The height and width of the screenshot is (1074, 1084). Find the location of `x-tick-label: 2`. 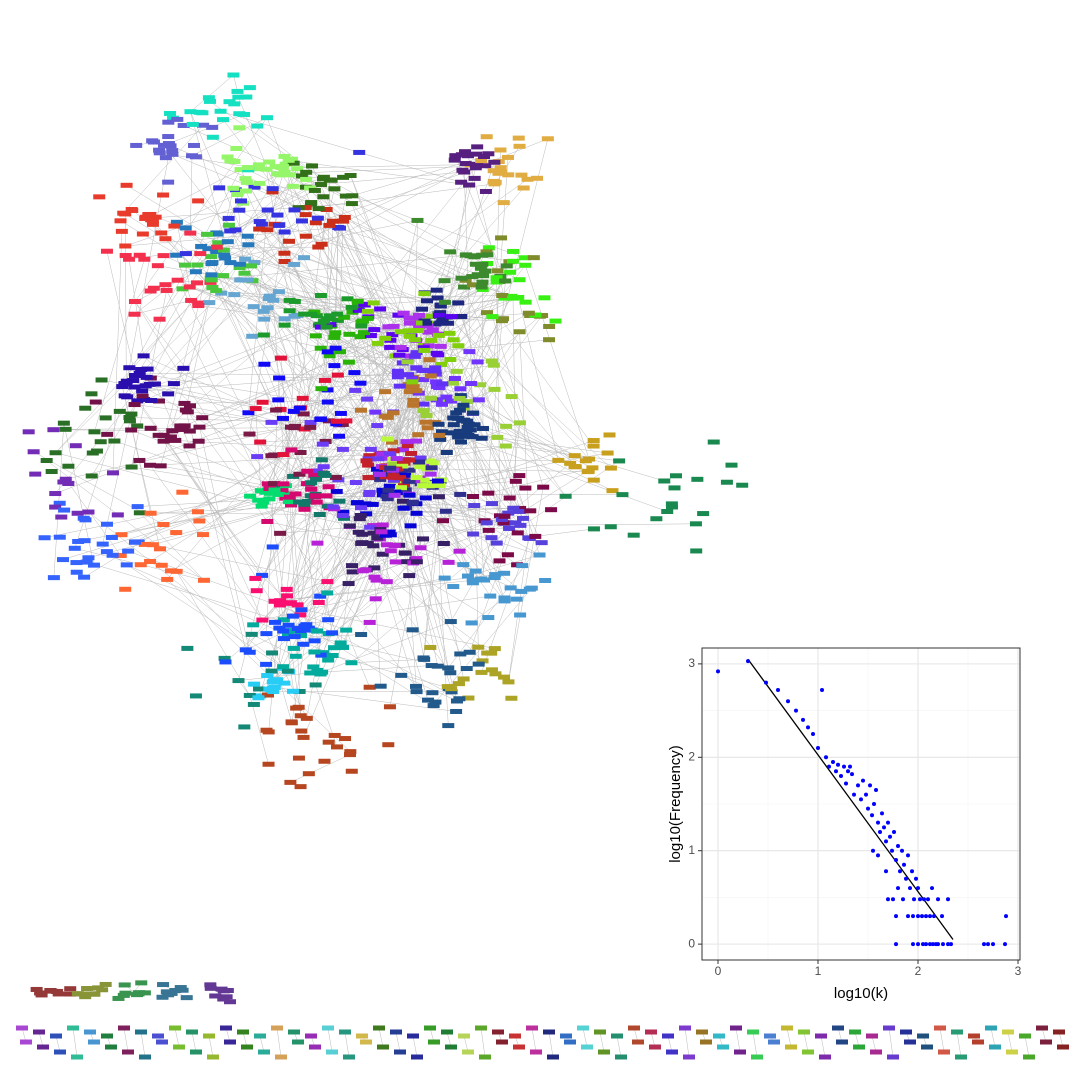

x-tick-label: 2 is located at coordinates (918, 971).